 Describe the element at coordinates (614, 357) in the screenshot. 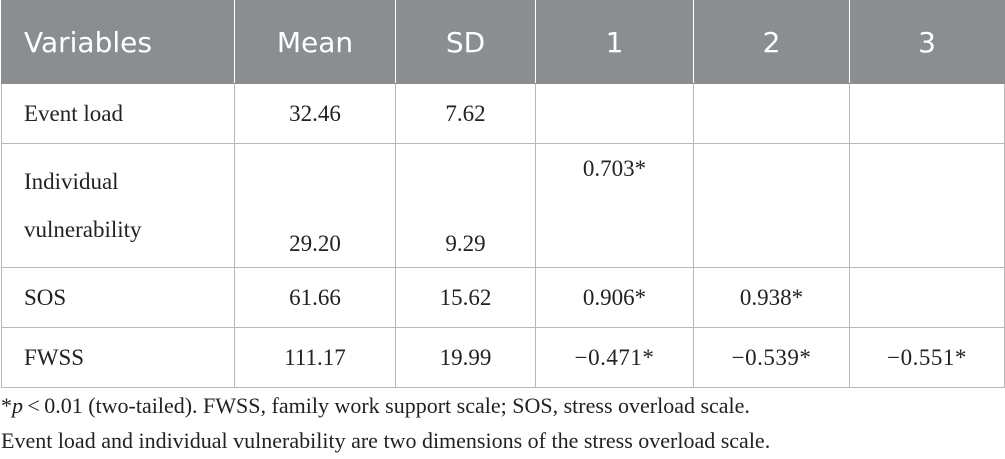

I see `row-corr-1: −0.471*` at that location.